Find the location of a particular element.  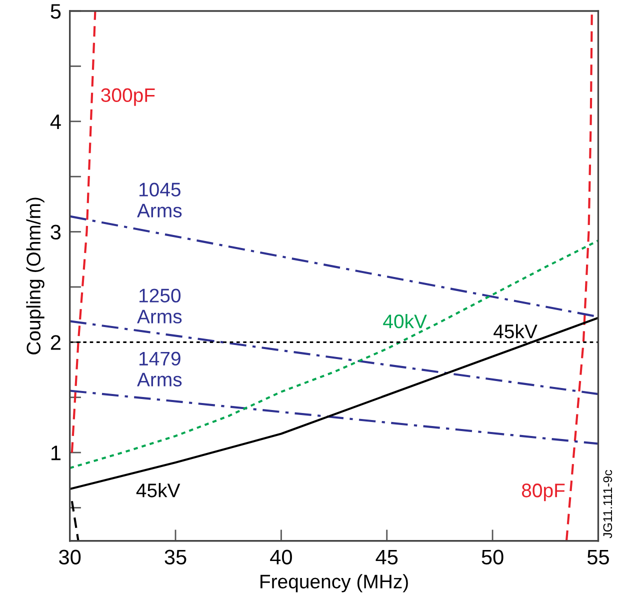

x-tick-label: 35 is located at coordinates (175, 557).